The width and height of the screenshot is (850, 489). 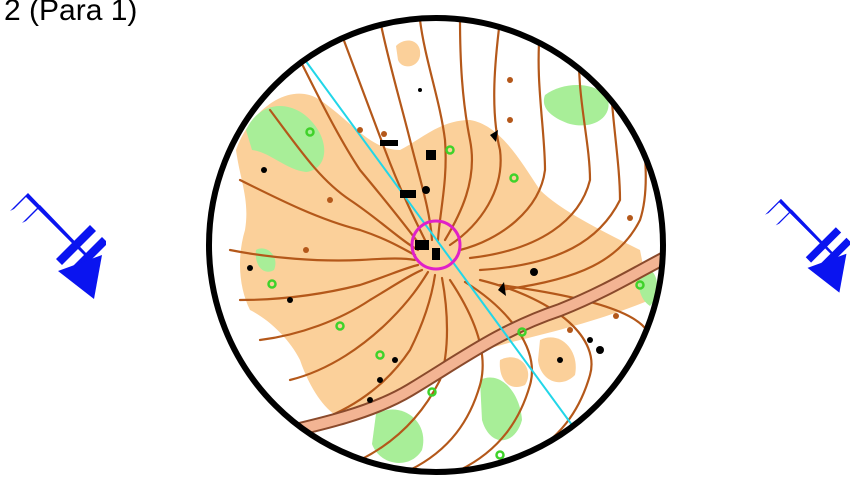 I want to click on north-arrow-right-icon, so click(x=807, y=245).